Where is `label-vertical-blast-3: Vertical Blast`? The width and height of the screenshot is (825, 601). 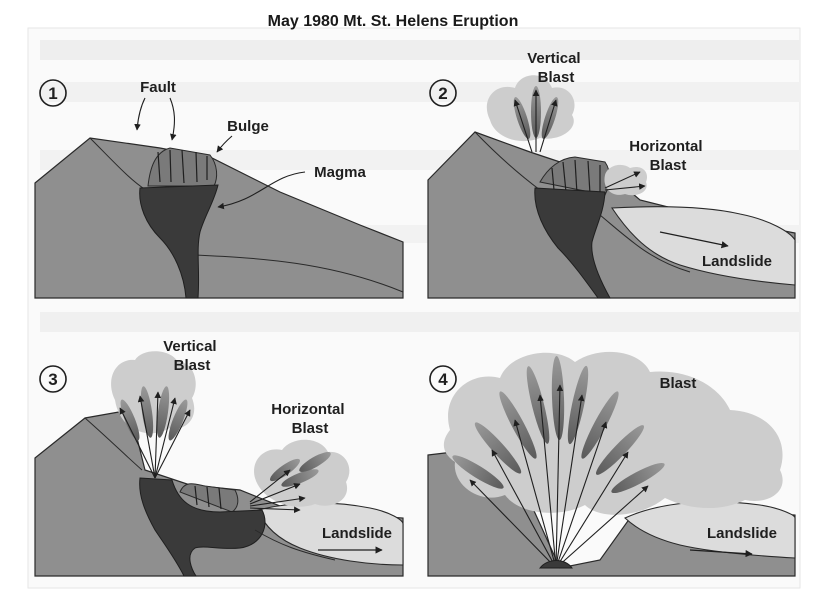 label-vertical-blast-3: Vertical Blast is located at coordinates (192, 356).